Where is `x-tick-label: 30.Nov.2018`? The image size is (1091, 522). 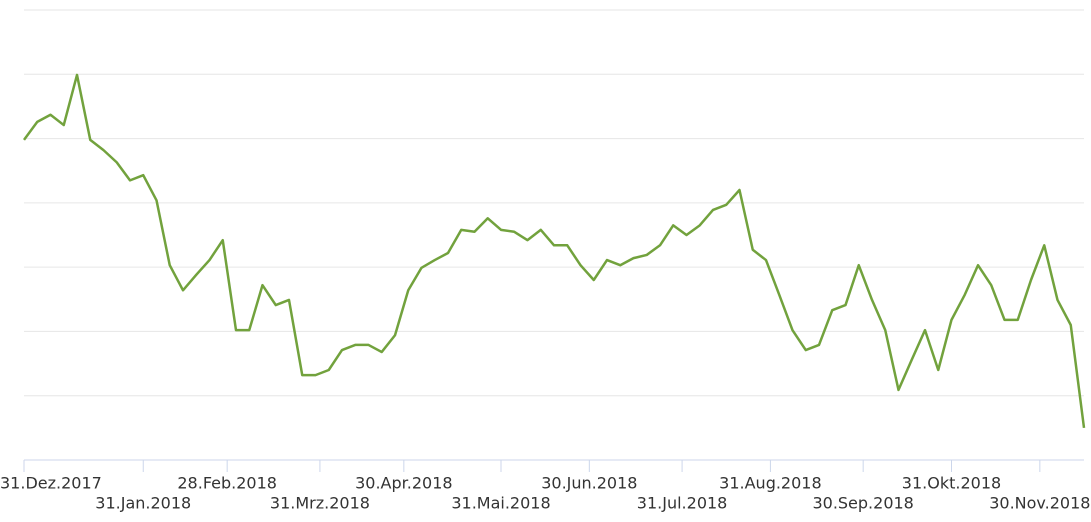 x-tick-label: 30.Nov.2018 is located at coordinates (1039, 503).